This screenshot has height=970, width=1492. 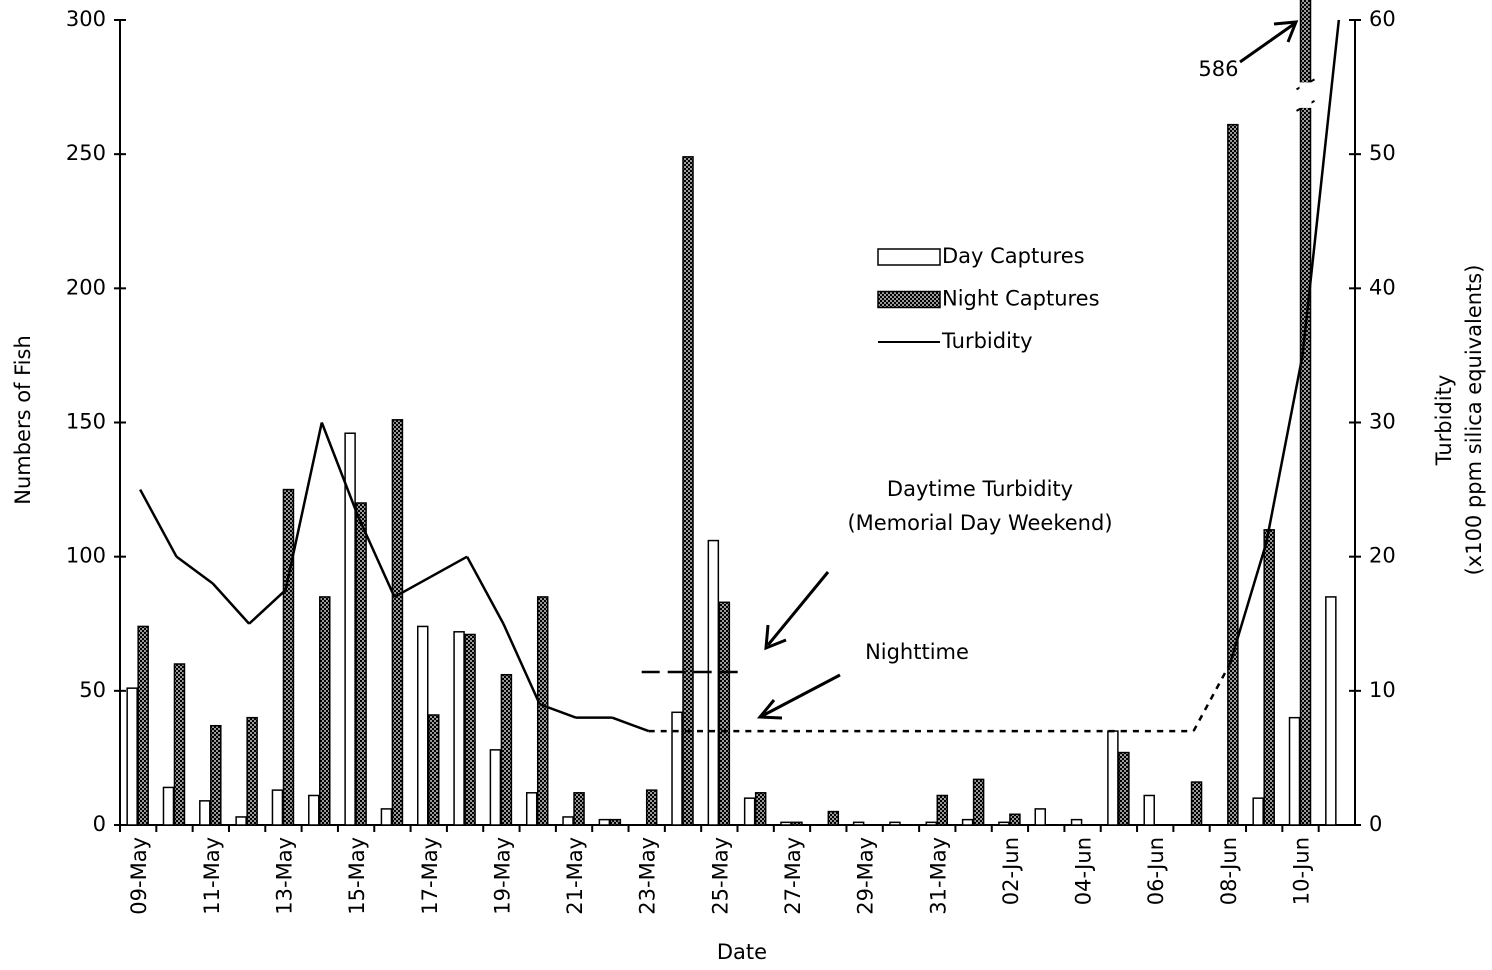 I want to click on y-tick-label: 50, so click(x=92, y=690).